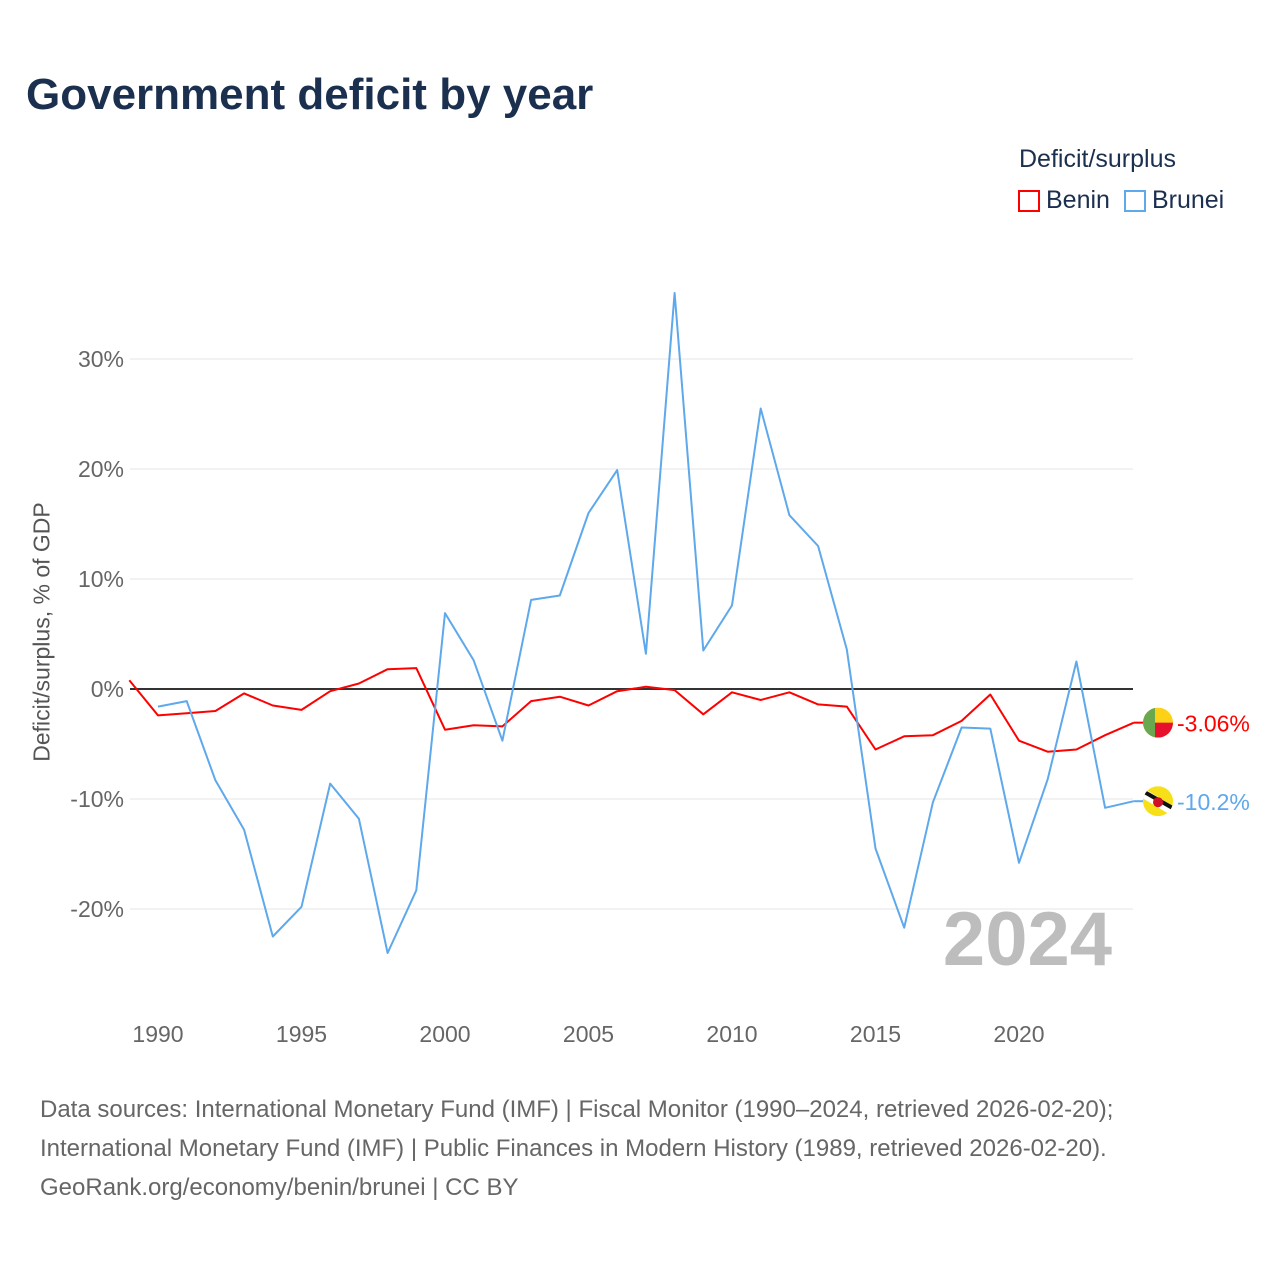 Image resolution: width=1280 pixels, height=1280 pixels. Describe the element at coordinates (588, 1034) in the screenshot. I see `x-tick-label: 2005` at that location.